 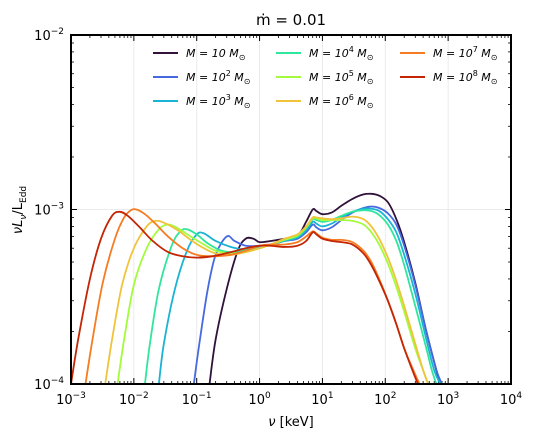 What do you see at coordinates (20, 210) in the screenshot?
I see `y-axis-label: νLν/LEdd` at bounding box center [20, 210].